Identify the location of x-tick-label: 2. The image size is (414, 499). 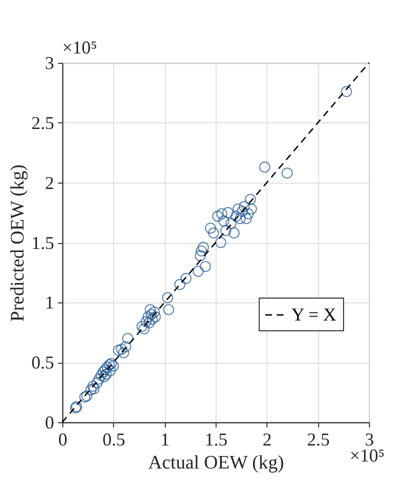
(267, 440).